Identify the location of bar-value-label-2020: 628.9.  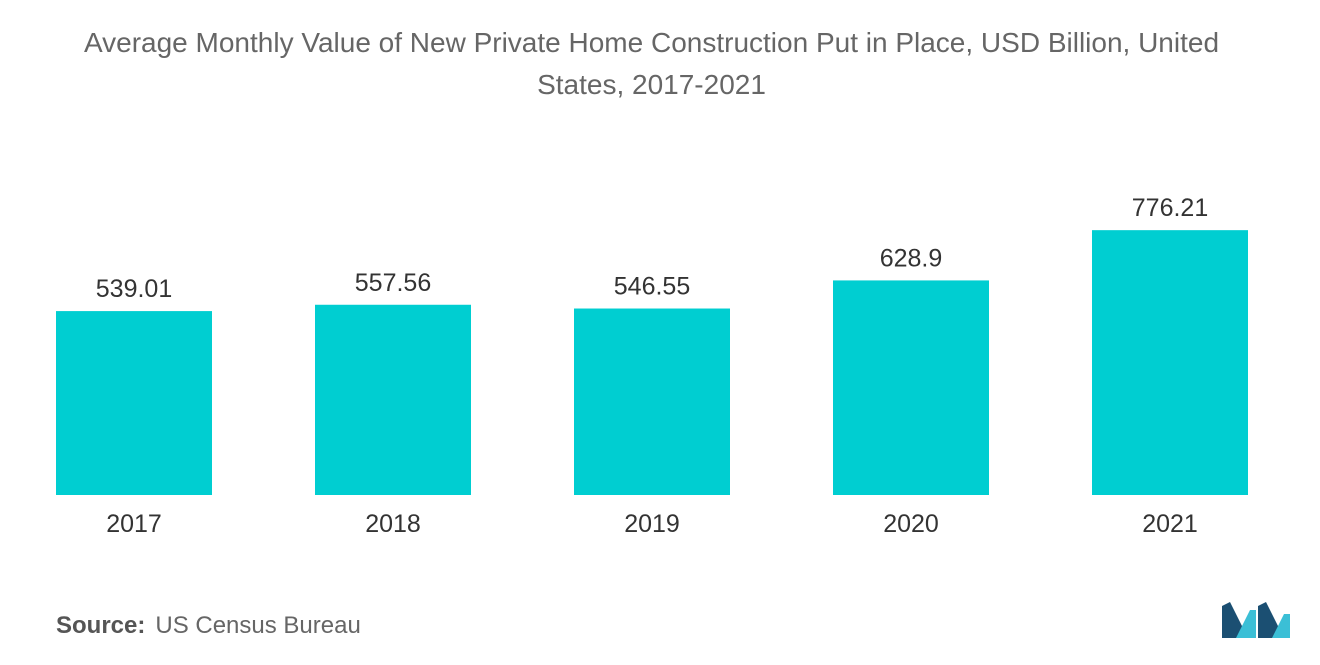
(911, 258).